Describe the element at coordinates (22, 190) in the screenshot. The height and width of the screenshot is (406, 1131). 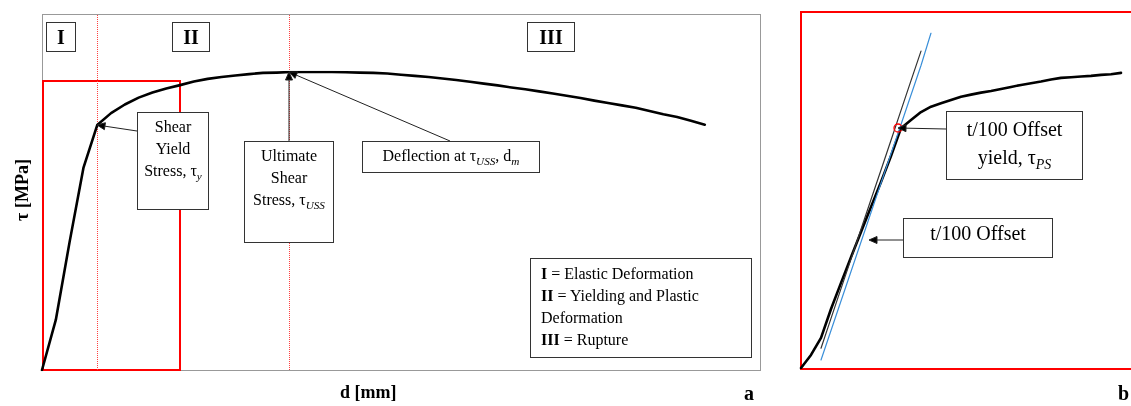
I see `y-axis-title: τ [MPa]` at that location.